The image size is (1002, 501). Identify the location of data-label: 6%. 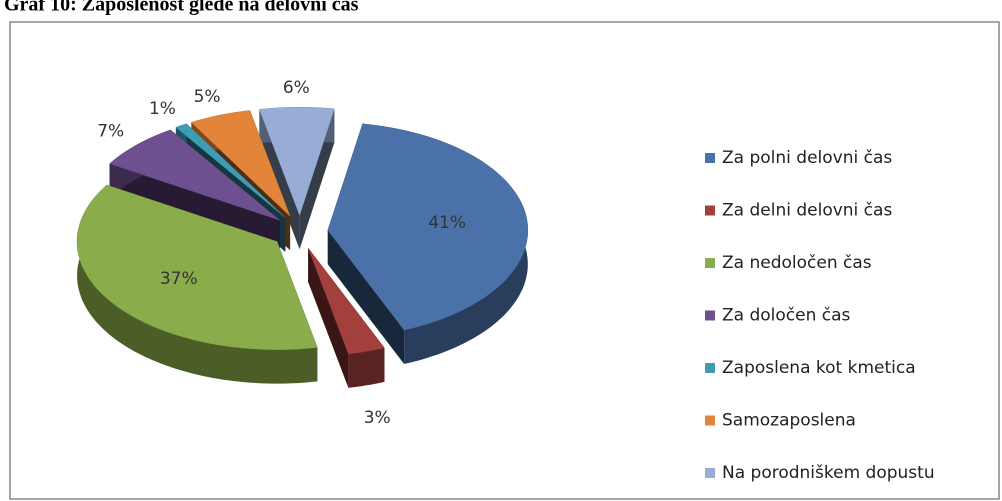
(296, 88).